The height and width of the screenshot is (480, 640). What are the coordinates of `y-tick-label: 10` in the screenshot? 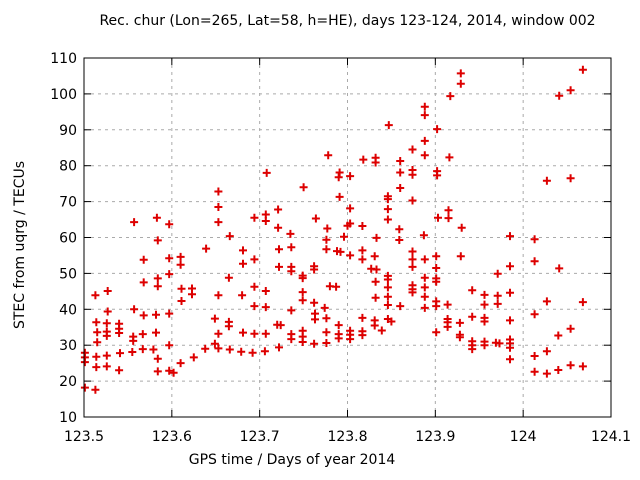 It's located at (68, 418).